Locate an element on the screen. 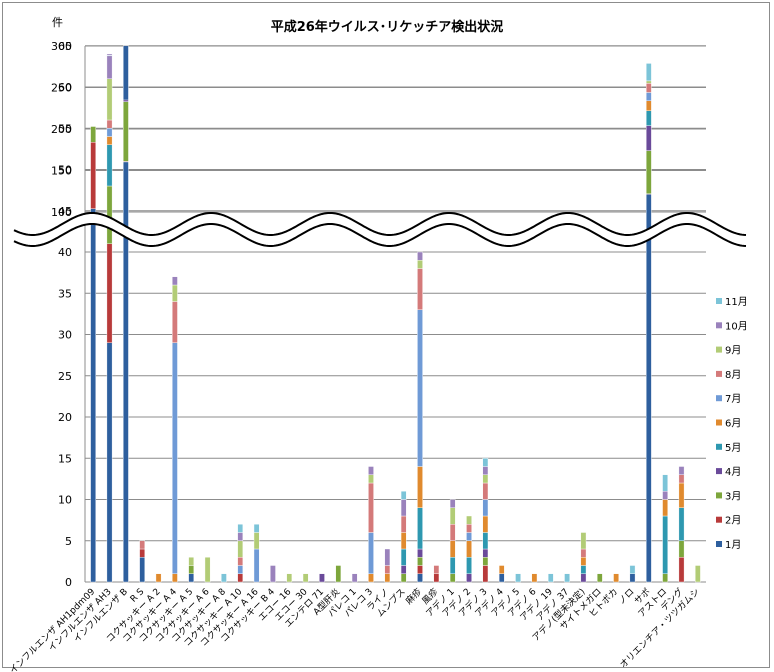 The image size is (774, 672). legend-label: 4月 is located at coordinates (733, 472).